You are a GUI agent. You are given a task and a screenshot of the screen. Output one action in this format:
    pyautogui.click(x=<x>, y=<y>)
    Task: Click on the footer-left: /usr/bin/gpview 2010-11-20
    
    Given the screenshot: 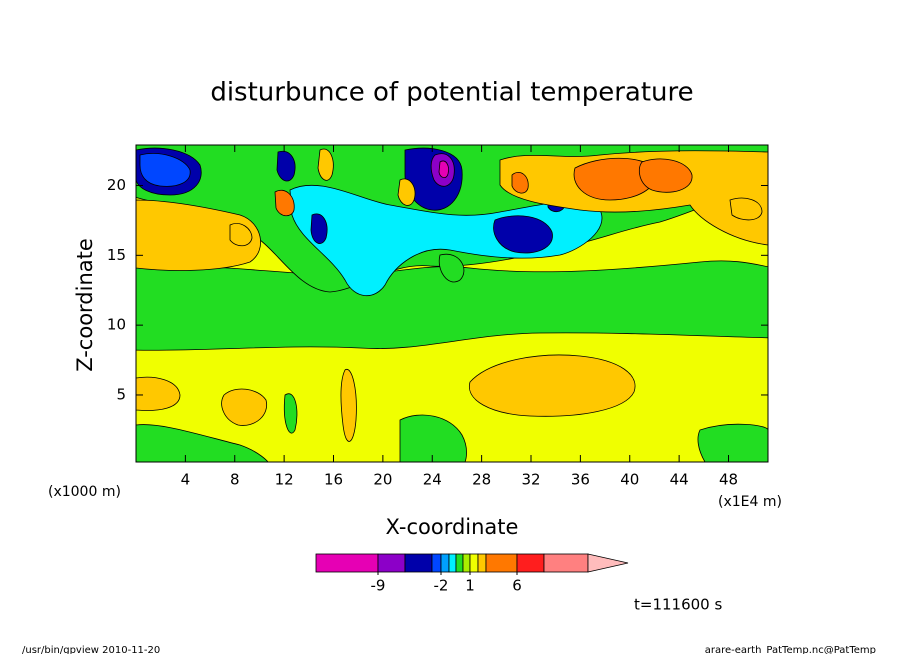 What is the action you would take?
    pyautogui.click(x=91, y=649)
    